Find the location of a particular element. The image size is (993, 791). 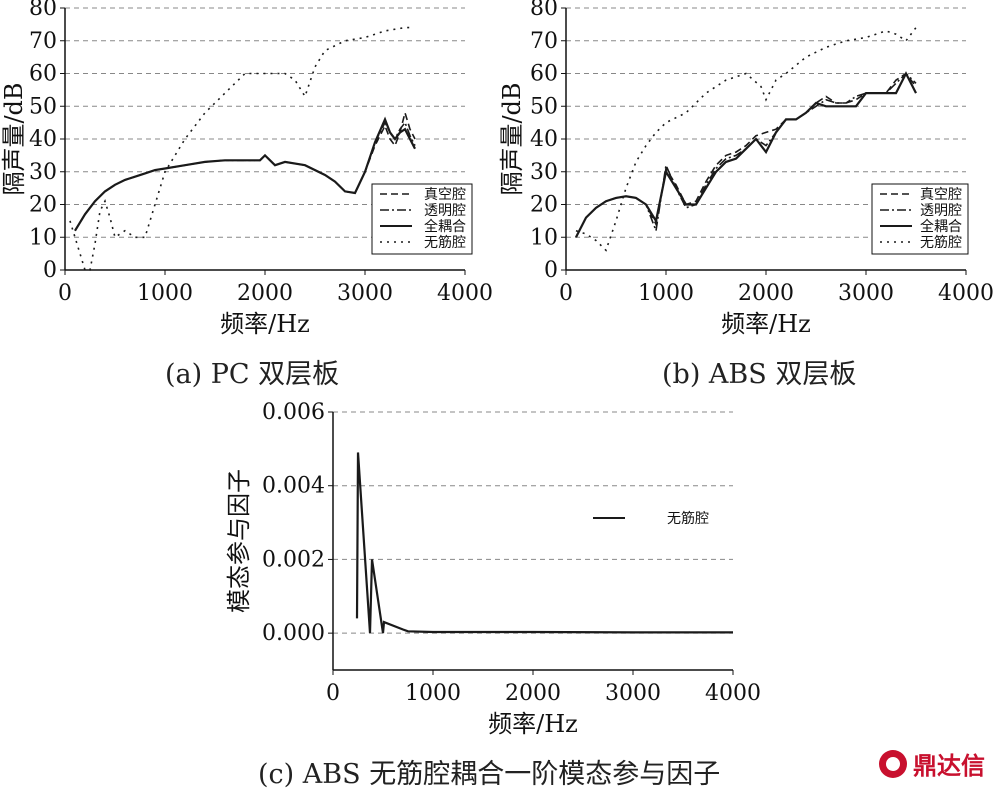

series-line-真空腔 is located at coordinates (746, 155).